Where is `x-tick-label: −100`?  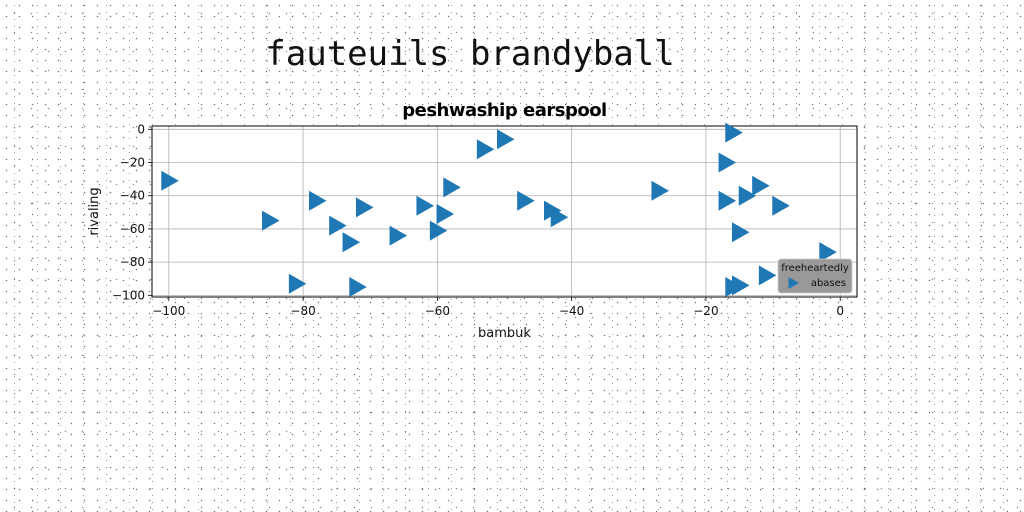
x-tick-label: −100 is located at coordinates (168, 311).